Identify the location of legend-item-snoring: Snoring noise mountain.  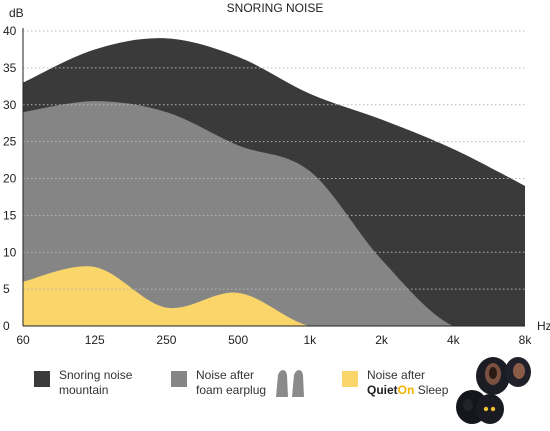
(83, 383).